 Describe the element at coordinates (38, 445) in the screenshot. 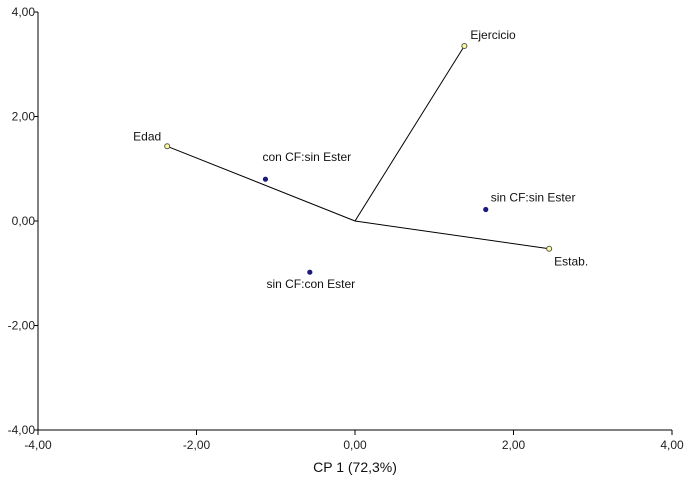

I see `x-tick-label: -4,00` at that location.